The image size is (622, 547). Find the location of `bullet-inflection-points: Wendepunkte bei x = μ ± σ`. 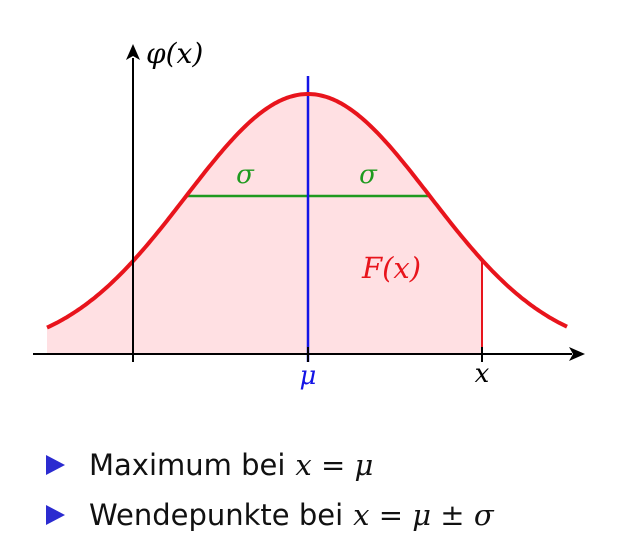

bullet-inflection-points: Wendepunkte bei x = μ ± σ is located at coordinates (270, 515).